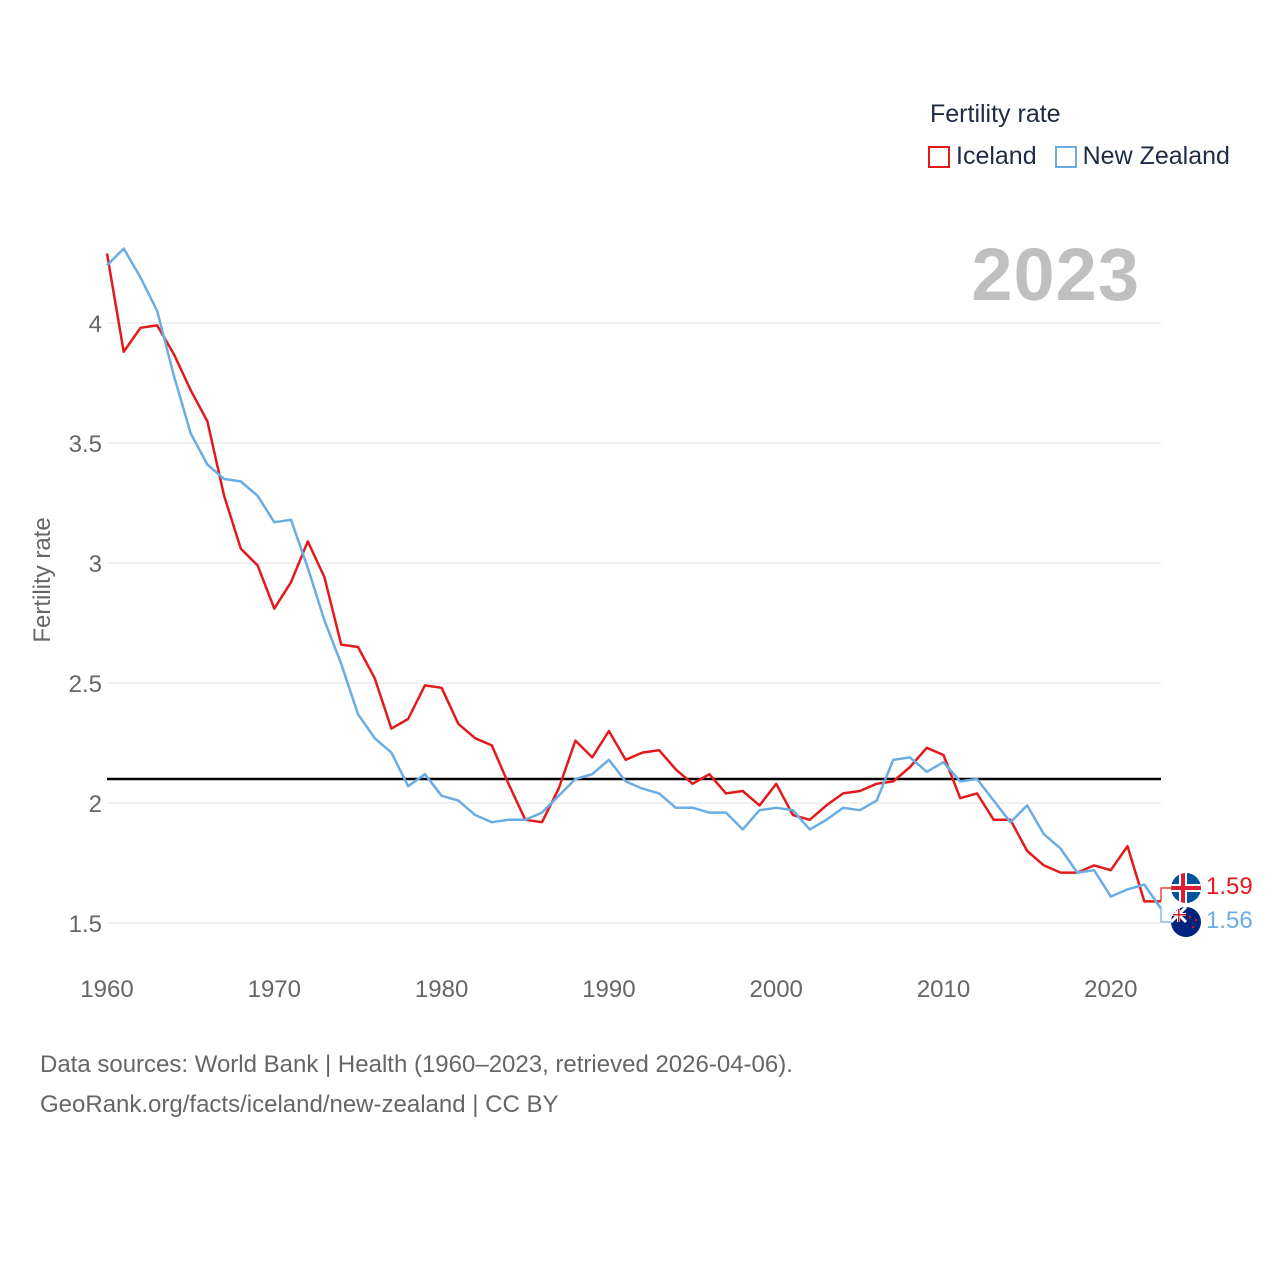  What do you see at coordinates (106, 989) in the screenshot?
I see `x-tick-label: 1960` at bounding box center [106, 989].